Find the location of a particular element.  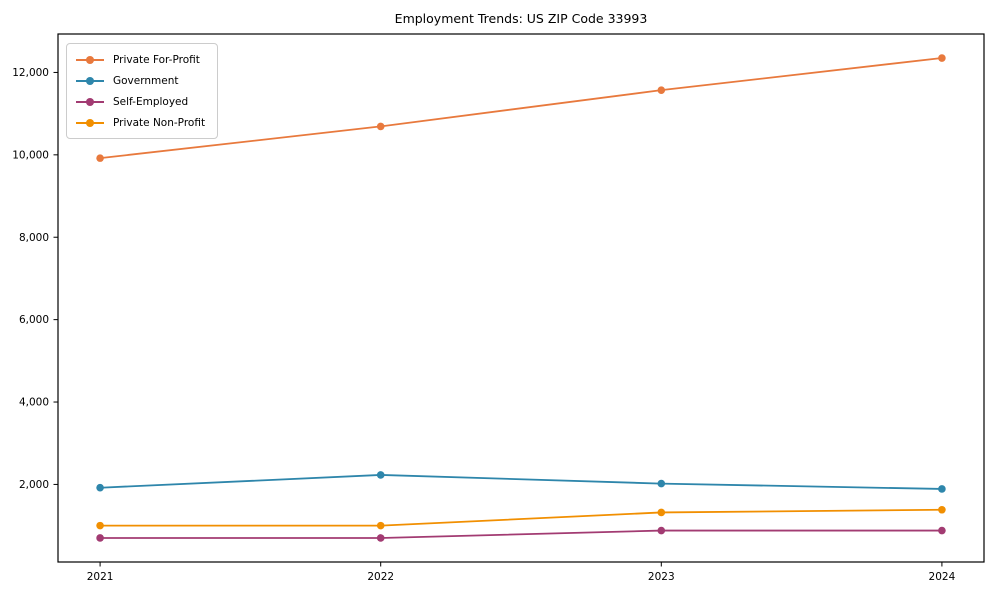

data-point-self-employed-2023 is located at coordinates (661, 530).